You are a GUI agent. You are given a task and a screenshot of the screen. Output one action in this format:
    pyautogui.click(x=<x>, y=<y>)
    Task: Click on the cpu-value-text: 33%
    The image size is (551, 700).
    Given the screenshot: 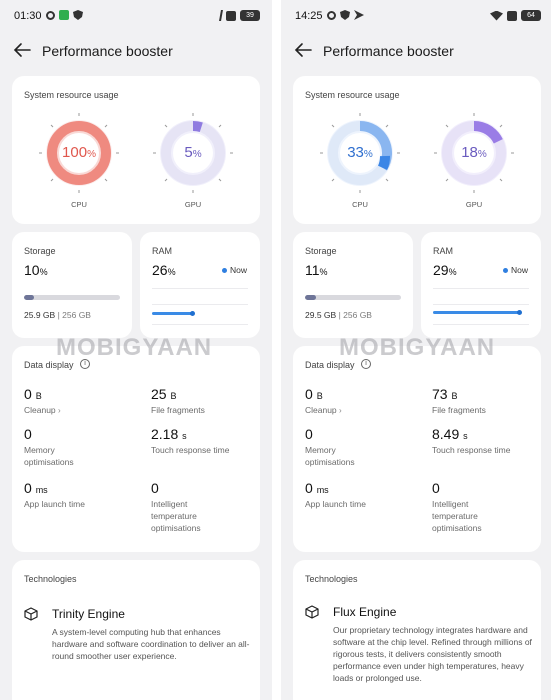 What is the action you would take?
    pyautogui.click(x=360, y=152)
    